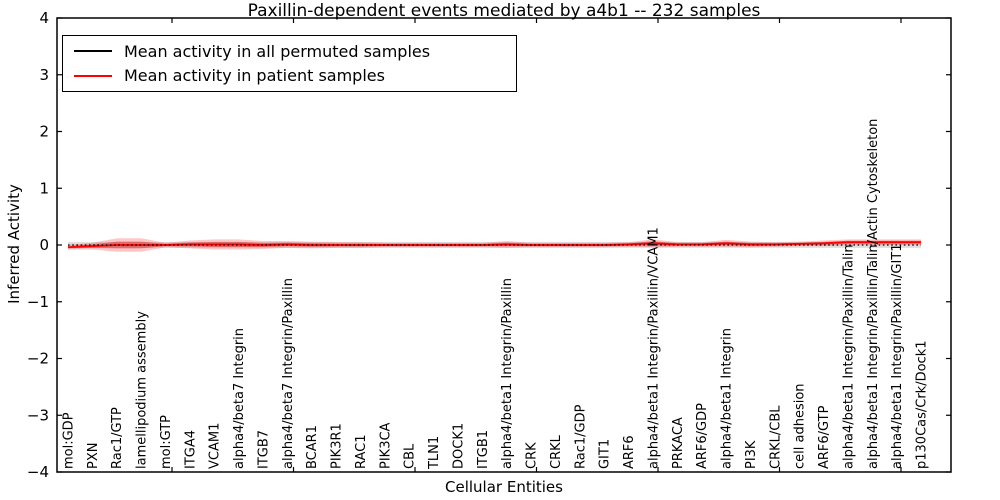 The image size is (1000, 500). Describe the element at coordinates (824, 437) in the screenshot. I see `x-category-label: ARF6/GTP` at that location.